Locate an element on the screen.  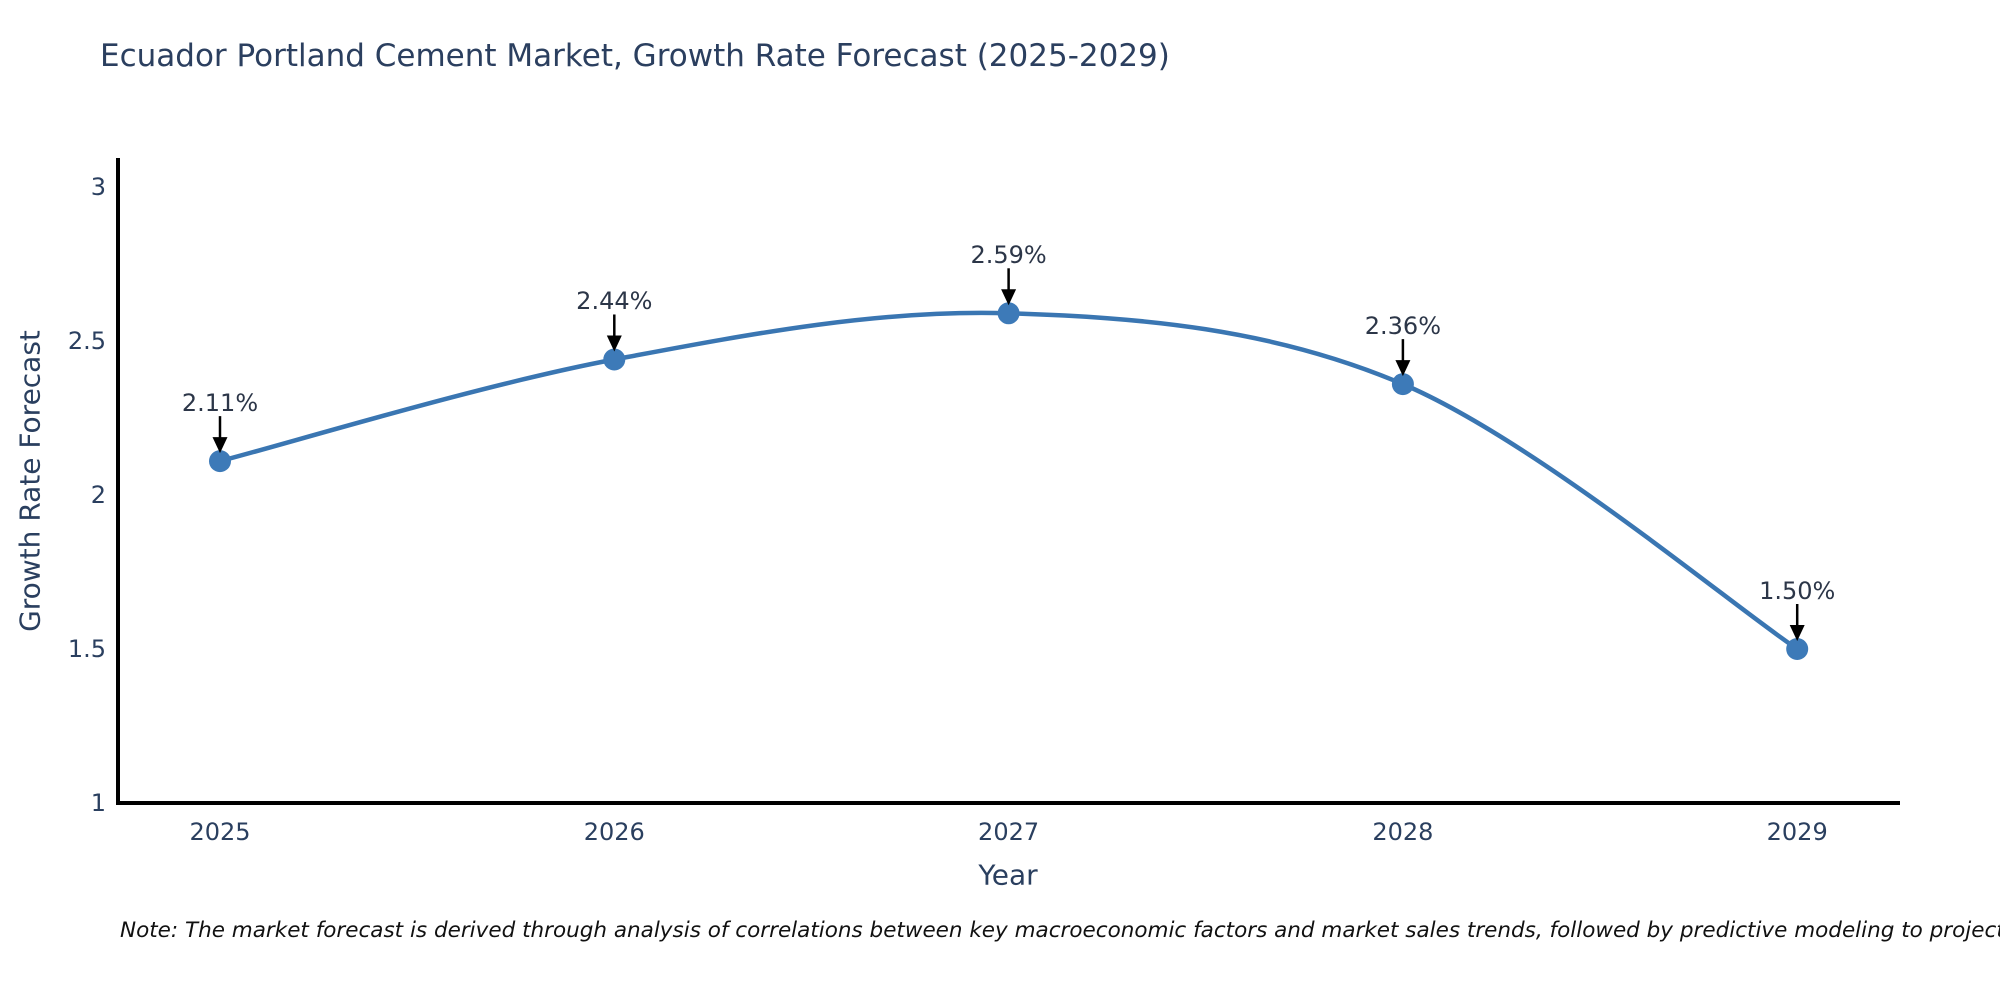
y-tick-label: 3 is located at coordinates (98, 187).